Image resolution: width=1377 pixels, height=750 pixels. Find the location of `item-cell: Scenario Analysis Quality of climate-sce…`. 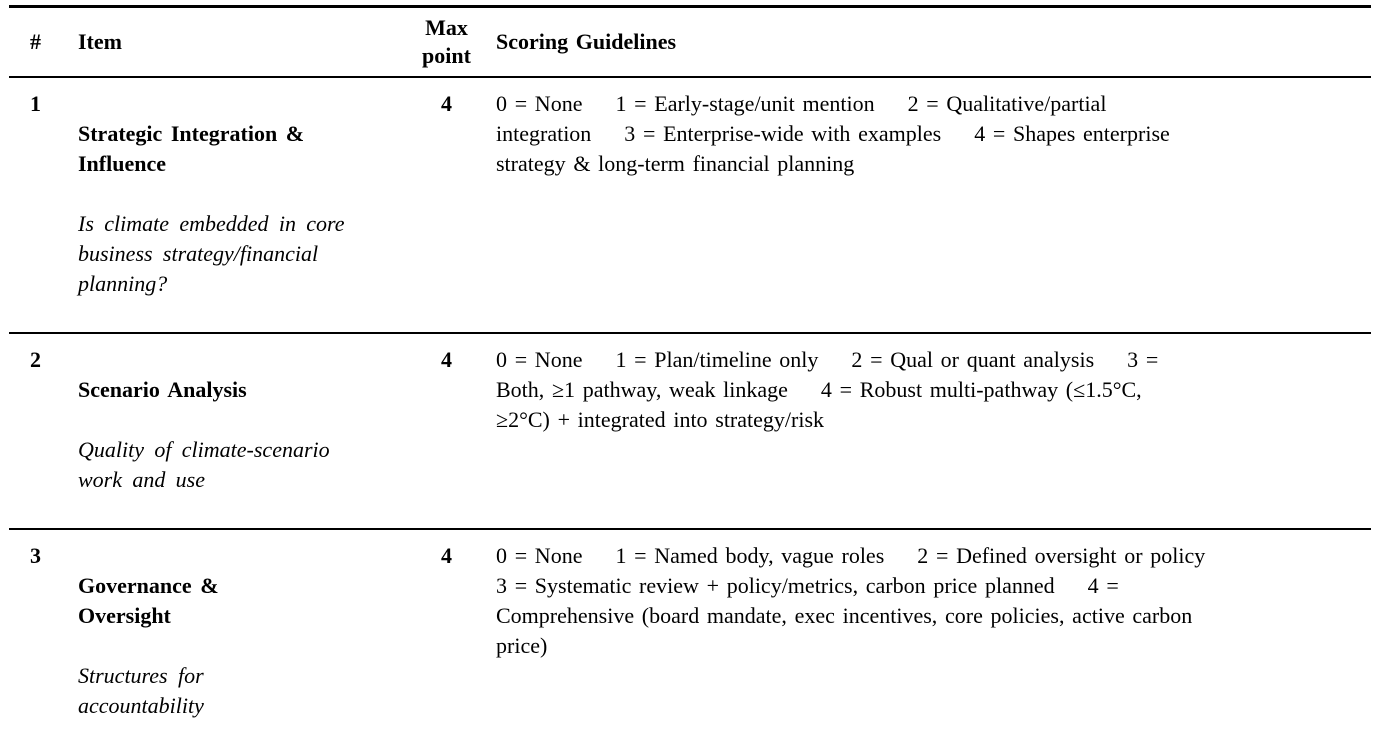

item-cell: Scenario Analysis Quality of climate-sce… is located at coordinates (240, 435).